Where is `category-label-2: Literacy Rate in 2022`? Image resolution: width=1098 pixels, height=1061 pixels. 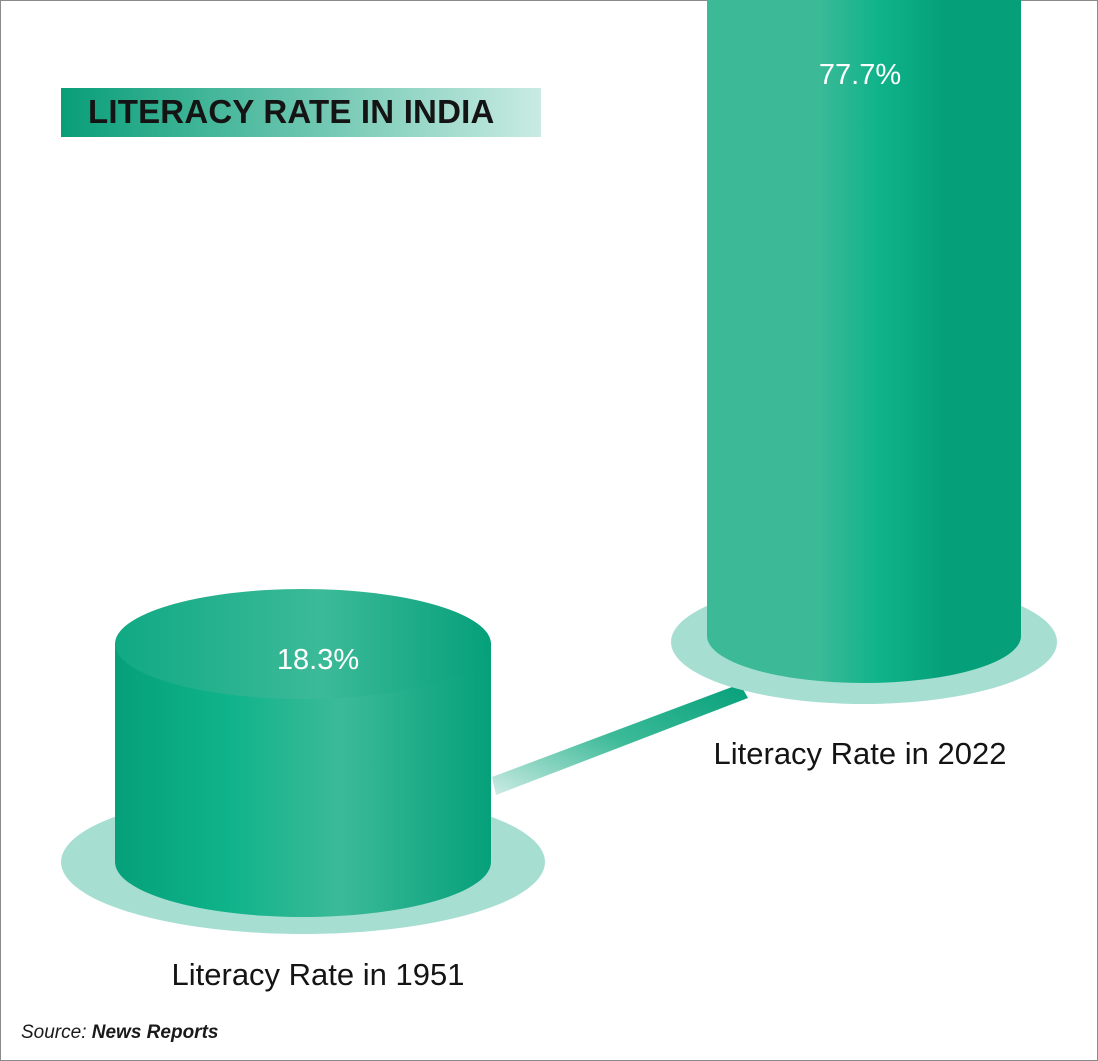 category-label-2: Literacy Rate in 2022 is located at coordinates (860, 753).